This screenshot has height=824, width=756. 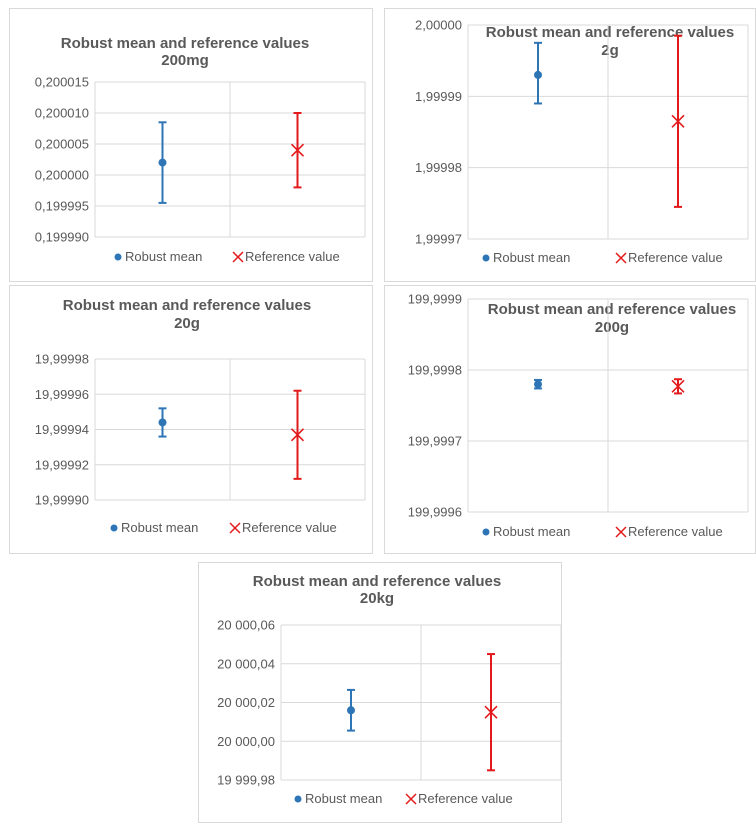 What do you see at coordinates (675, 257) in the screenshot?
I see `legend-reference-label-2g: Reference value` at bounding box center [675, 257].